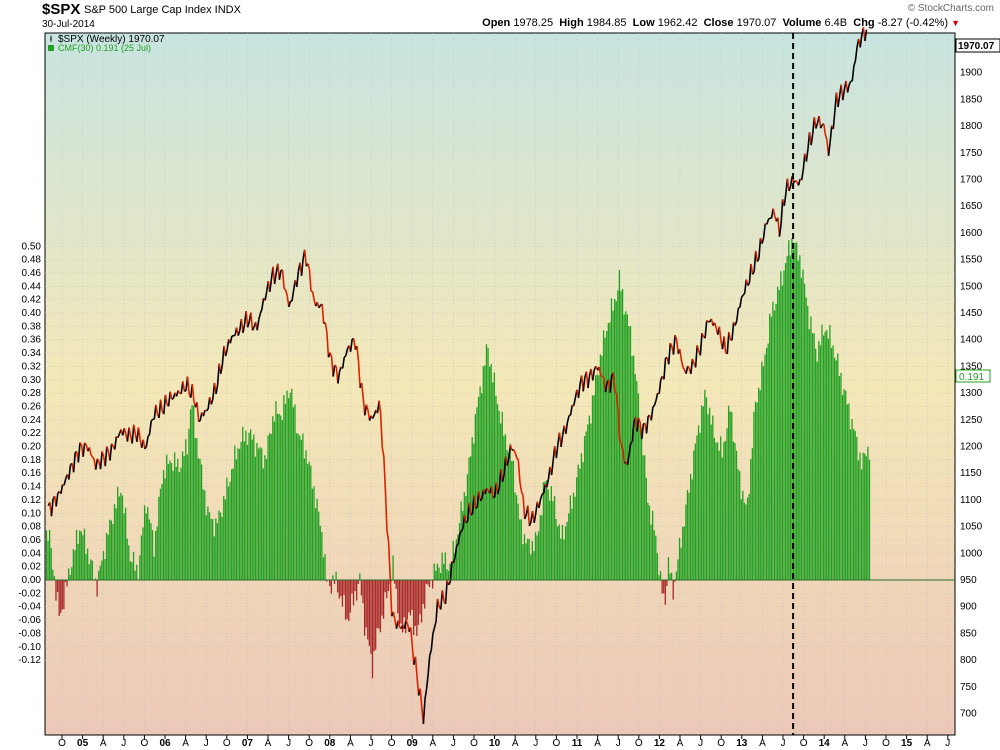 The image size is (1000, 750). Describe the element at coordinates (865, 743) in the screenshot. I see `x-tick-label: J` at that location.